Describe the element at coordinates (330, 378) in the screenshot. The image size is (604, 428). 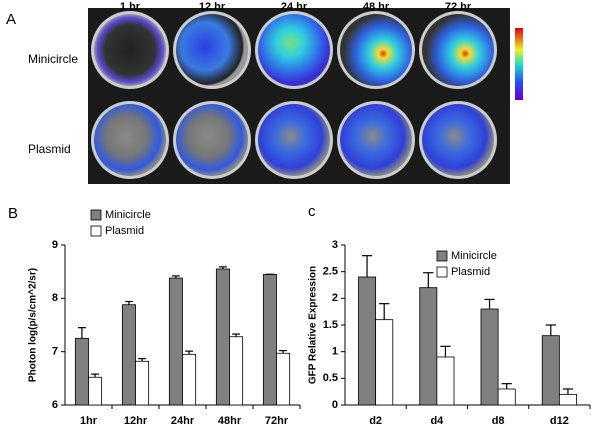
I see `y-tick-label: 0.5` at that location.